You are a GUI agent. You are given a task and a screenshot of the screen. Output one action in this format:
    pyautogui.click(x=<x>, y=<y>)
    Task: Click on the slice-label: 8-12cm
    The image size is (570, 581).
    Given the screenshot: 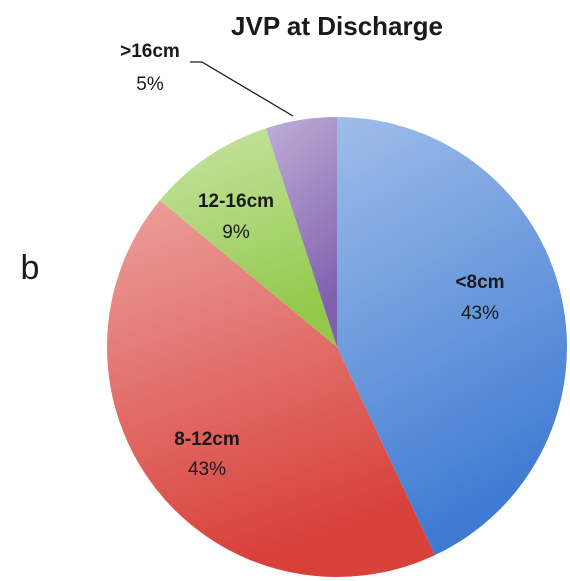 What is the action you would take?
    pyautogui.click(x=207, y=439)
    